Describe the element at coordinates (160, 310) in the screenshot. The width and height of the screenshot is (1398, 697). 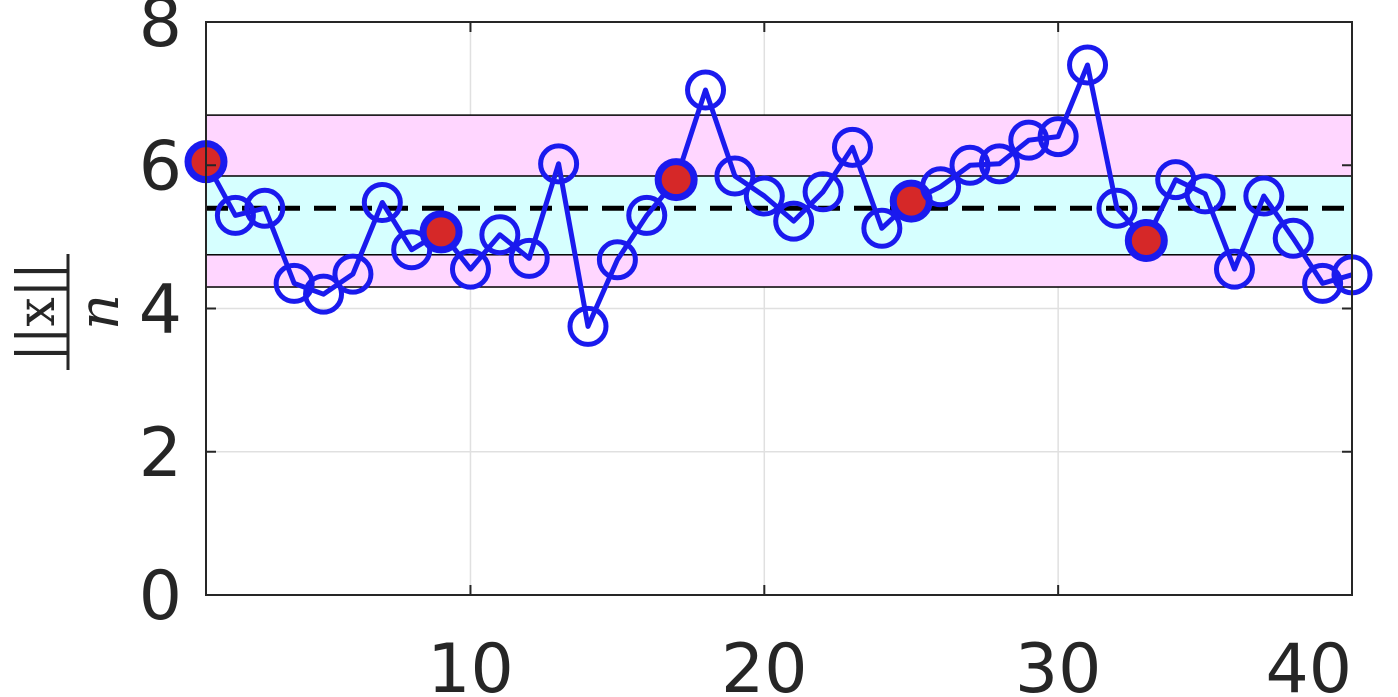
I see `y-tick-label: 4` at that location.